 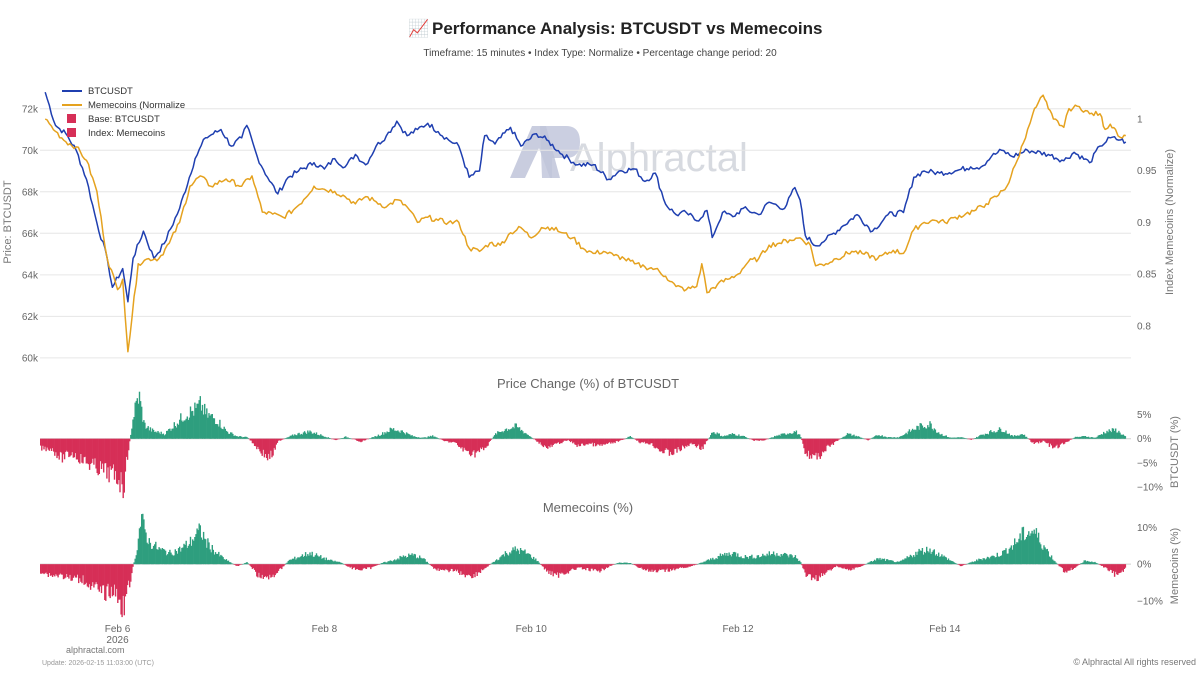 What do you see at coordinates (113, 119) in the screenshot?
I see `legend-item-base: Base: BTCUSDT` at bounding box center [113, 119].